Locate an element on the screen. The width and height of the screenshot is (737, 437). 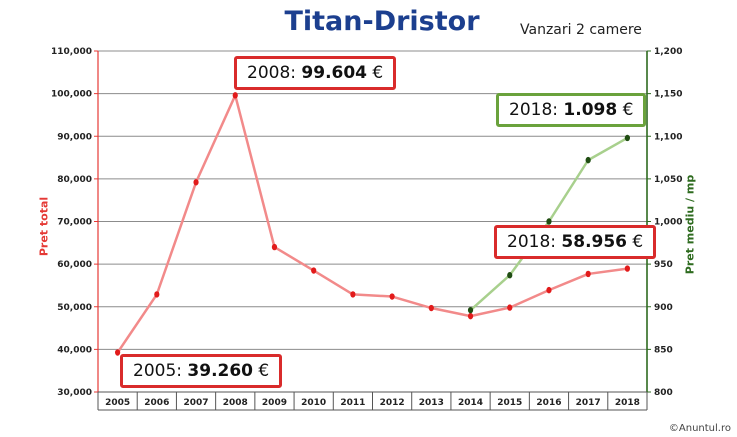
callout-2005-year: 2005: is located at coordinates (157, 371).